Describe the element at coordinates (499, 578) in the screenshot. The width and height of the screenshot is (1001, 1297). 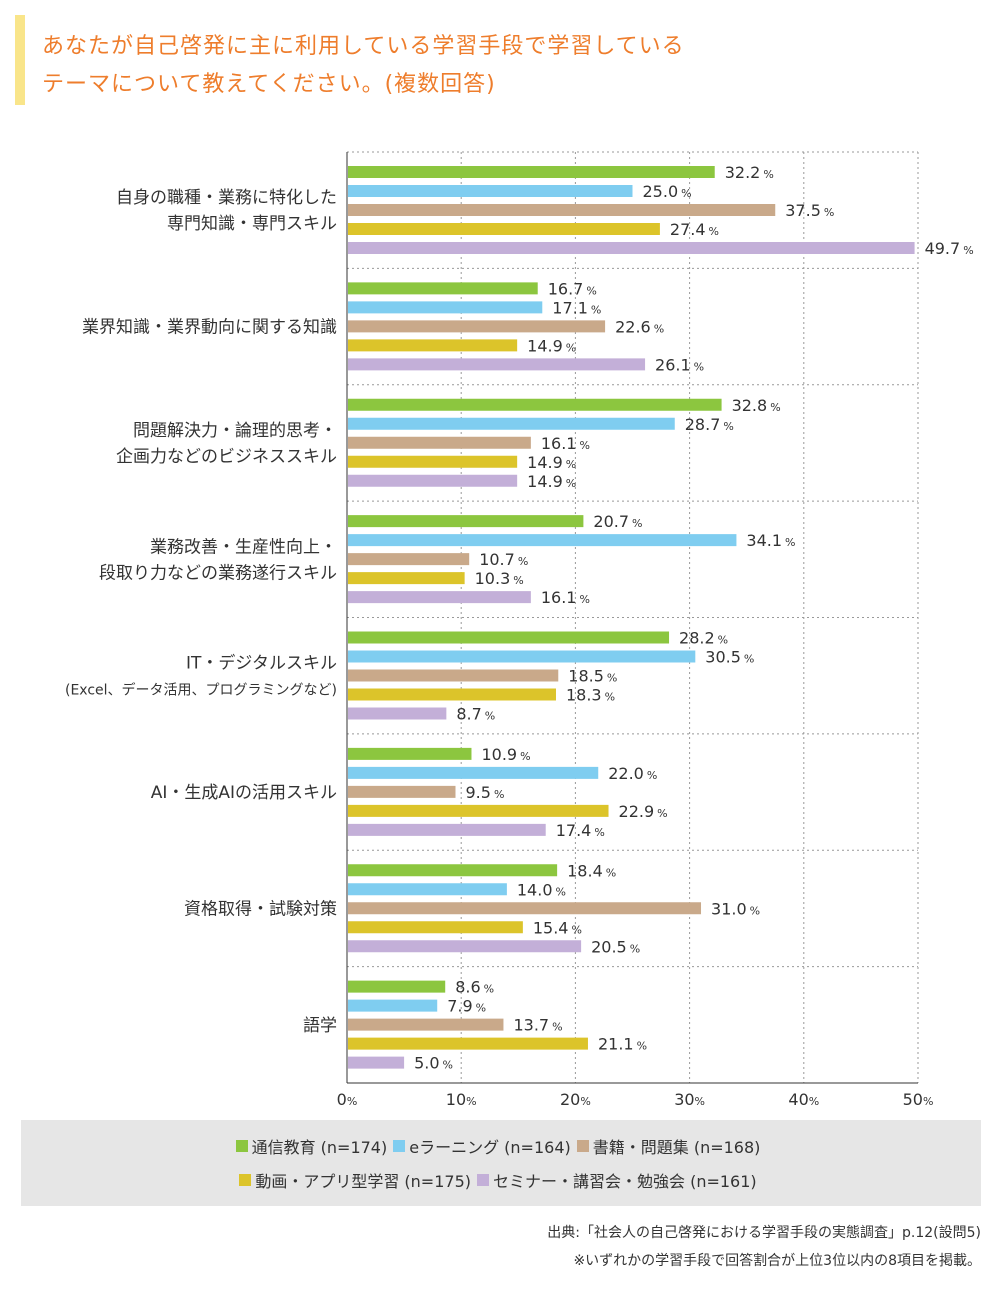
I see `data-label: 10.3%` at that location.